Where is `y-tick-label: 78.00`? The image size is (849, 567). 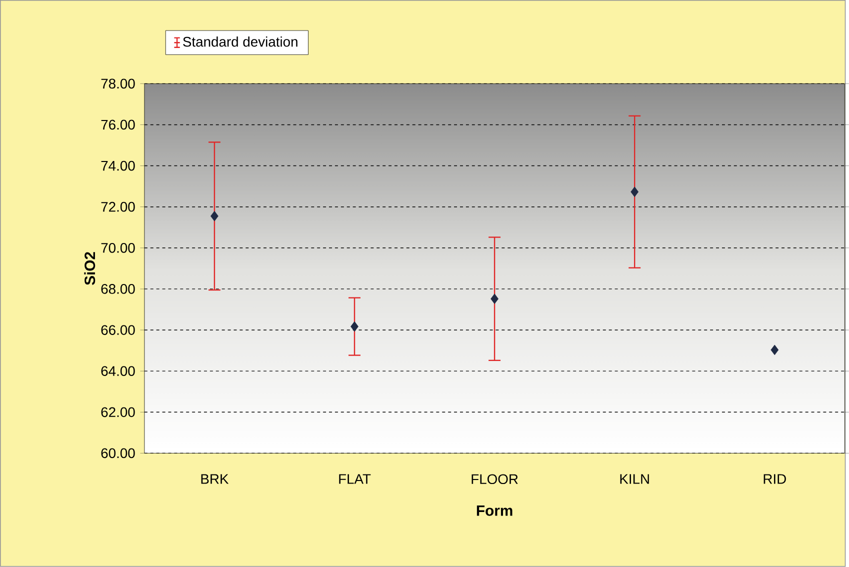 y-tick-label: 78.00 is located at coordinates (118, 83).